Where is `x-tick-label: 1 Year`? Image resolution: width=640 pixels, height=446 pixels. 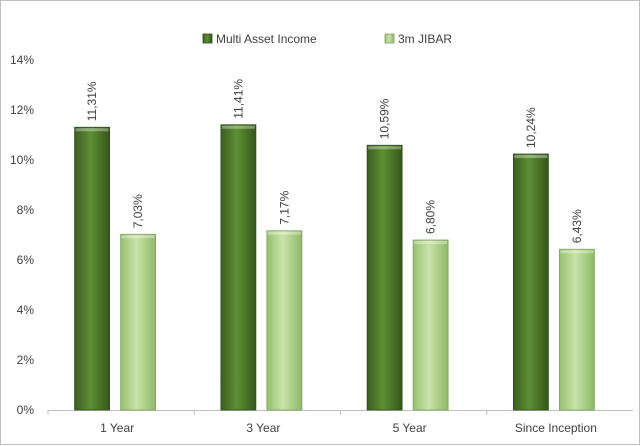 x-tick-label: 1 Year is located at coordinates (117, 428).